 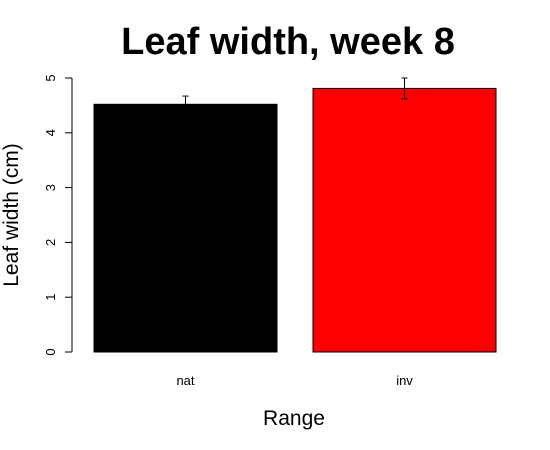 What do you see at coordinates (294, 418) in the screenshot?
I see `x-axis-label: Range` at bounding box center [294, 418].